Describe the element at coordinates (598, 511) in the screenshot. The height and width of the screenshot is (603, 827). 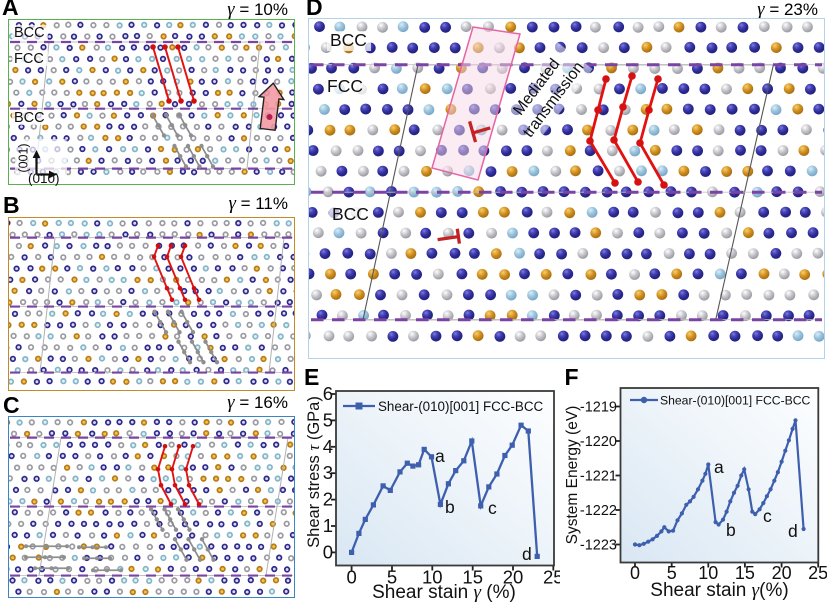
I see `svg-text: -1222` at that location.